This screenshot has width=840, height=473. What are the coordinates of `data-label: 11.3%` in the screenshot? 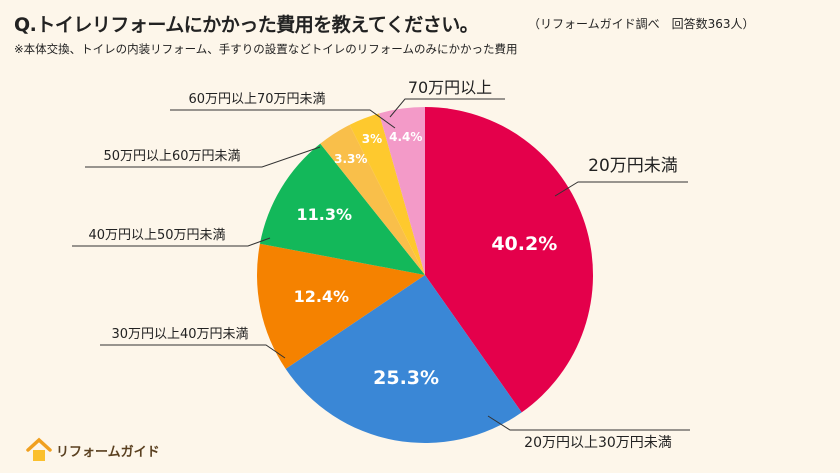 It's located at (325, 214).